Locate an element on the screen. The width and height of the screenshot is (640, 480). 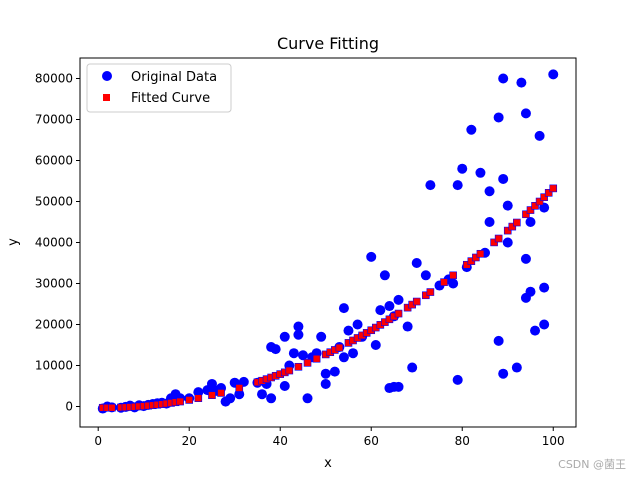
x-tick-label: 0 is located at coordinates (98, 441).